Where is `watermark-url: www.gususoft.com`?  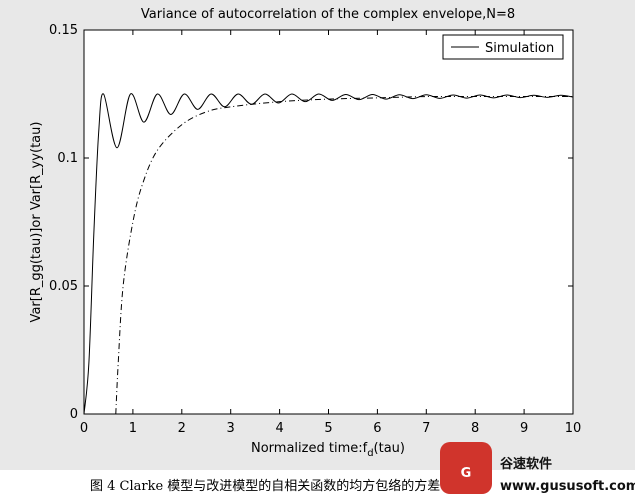 watermark-url: www.gususoft.com is located at coordinates (567, 486).